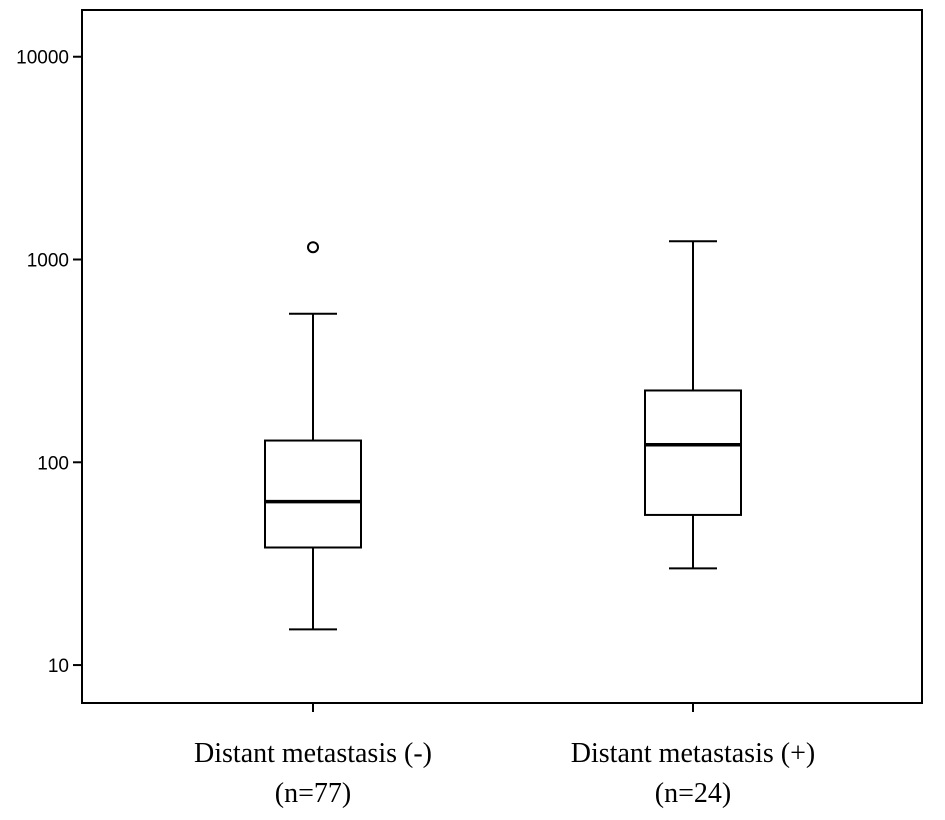 The width and height of the screenshot is (945, 820). What do you see at coordinates (313, 793) in the screenshot?
I see `category-sublabel: (n=77)` at bounding box center [313, 793].